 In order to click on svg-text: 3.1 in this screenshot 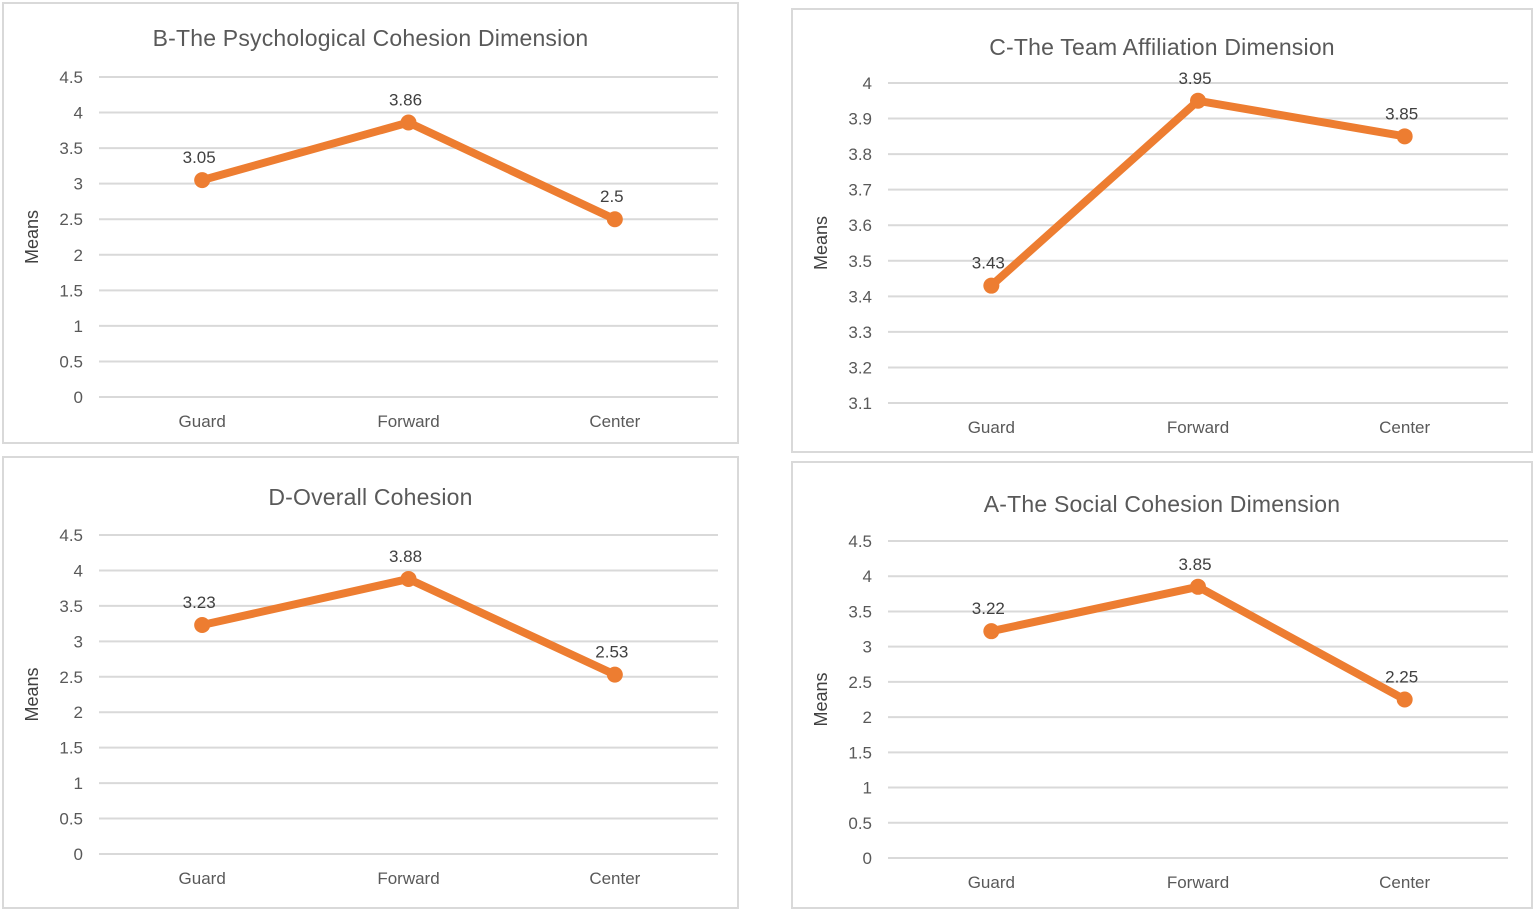, I will do `click(860, 403)`.